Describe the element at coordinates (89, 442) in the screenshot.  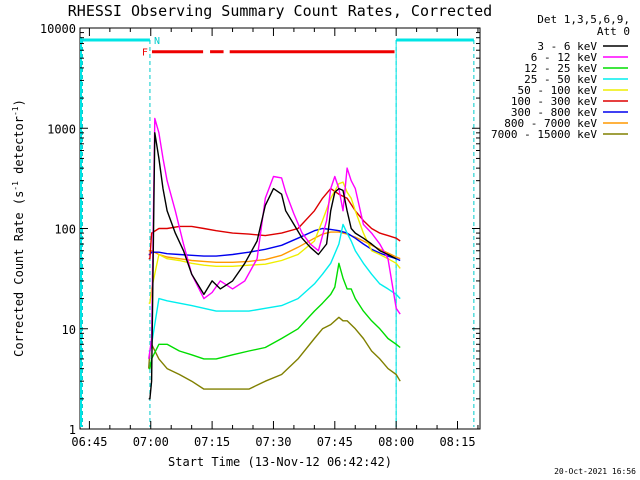
I see `x-tick-label: 06:45` at that location.